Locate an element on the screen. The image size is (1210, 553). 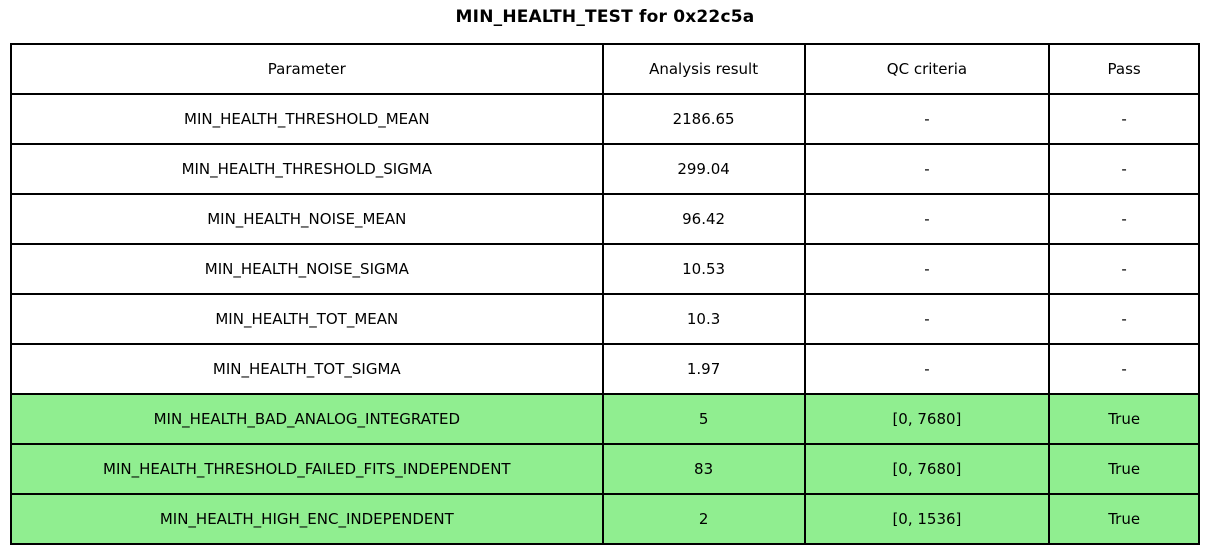
table-row: MIN_HEALTH_TOT_MEAN 10.3 - - is located at coordinates (605, 319).